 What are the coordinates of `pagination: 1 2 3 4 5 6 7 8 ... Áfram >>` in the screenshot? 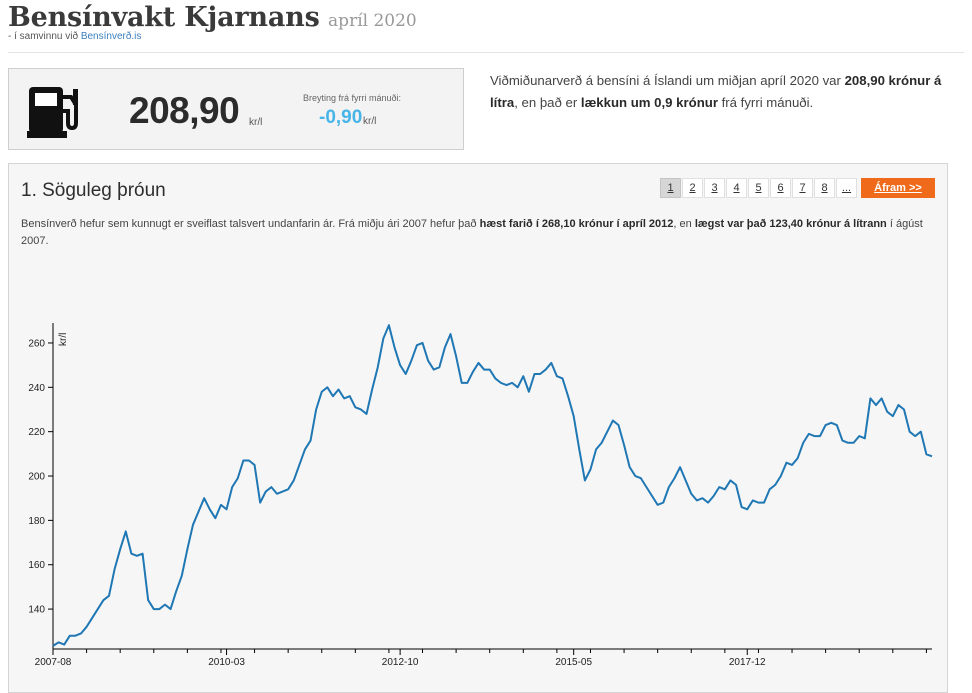 It's located at (797, 188).